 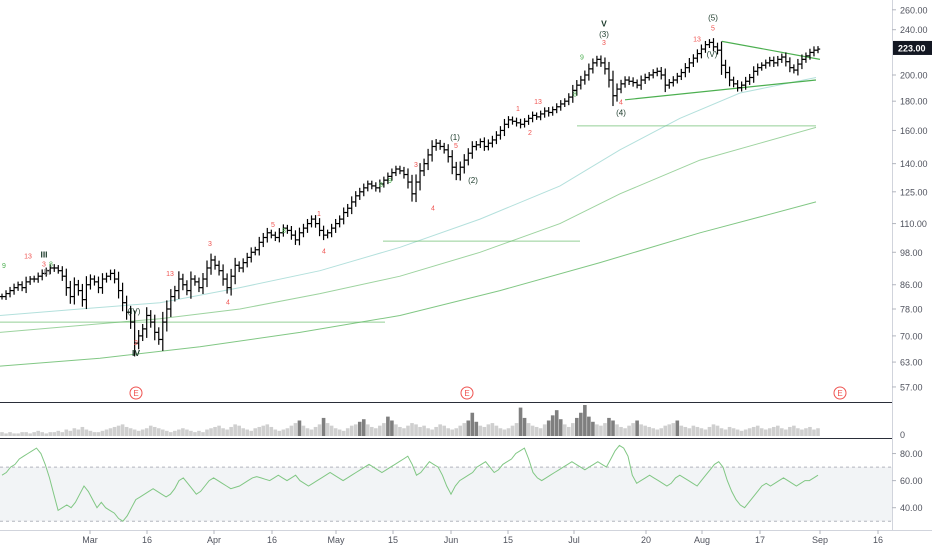 I want to click on price-tick-label: 63.00, so click(x=911, y=363).